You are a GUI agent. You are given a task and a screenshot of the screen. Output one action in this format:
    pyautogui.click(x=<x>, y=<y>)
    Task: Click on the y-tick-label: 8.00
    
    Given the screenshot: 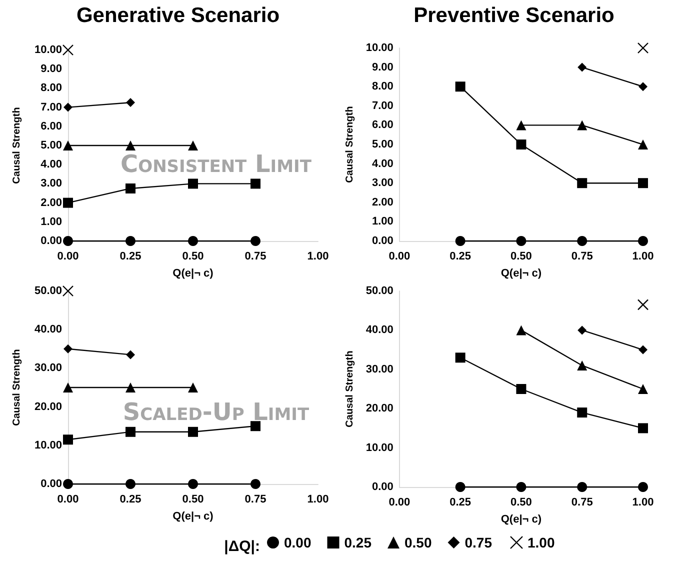 What is the action you would take?
    pyautogui.click(x=51, y=88)
    